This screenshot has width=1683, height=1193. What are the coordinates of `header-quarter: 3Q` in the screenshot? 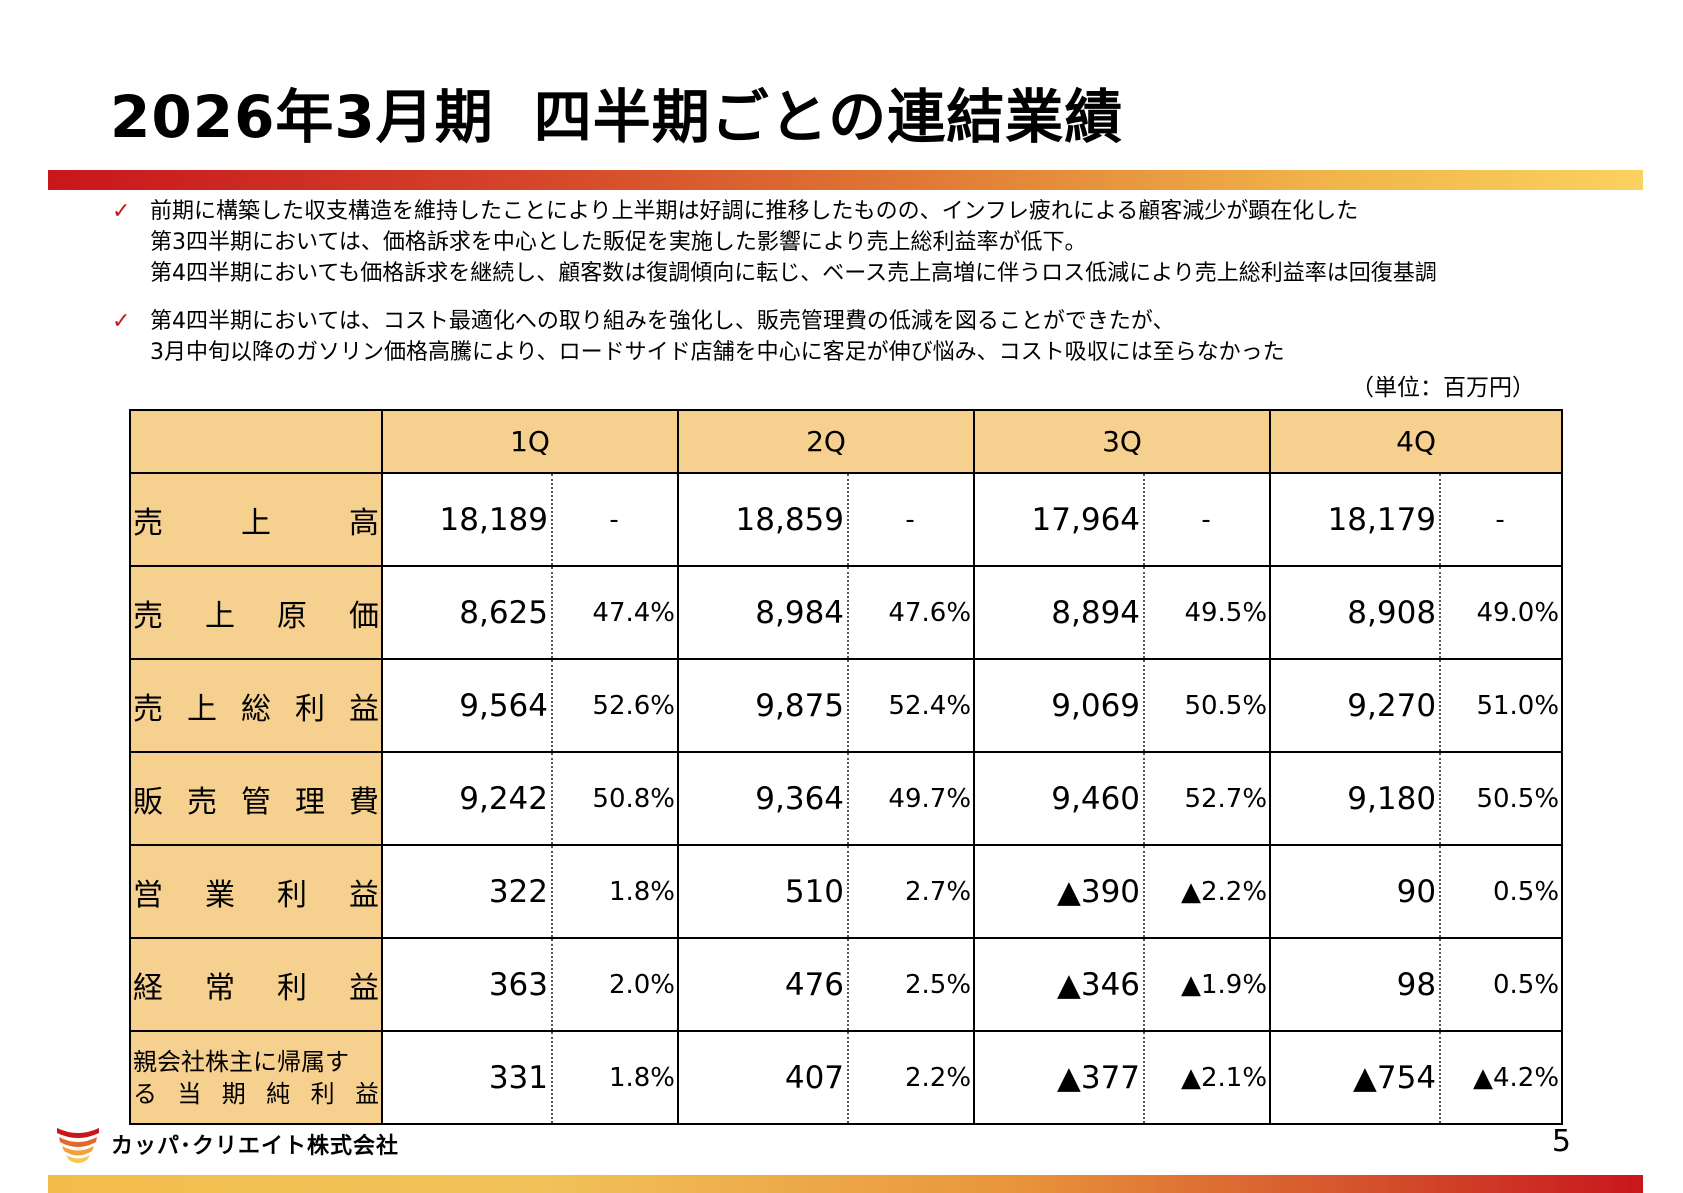 It's located at (1122, 441).